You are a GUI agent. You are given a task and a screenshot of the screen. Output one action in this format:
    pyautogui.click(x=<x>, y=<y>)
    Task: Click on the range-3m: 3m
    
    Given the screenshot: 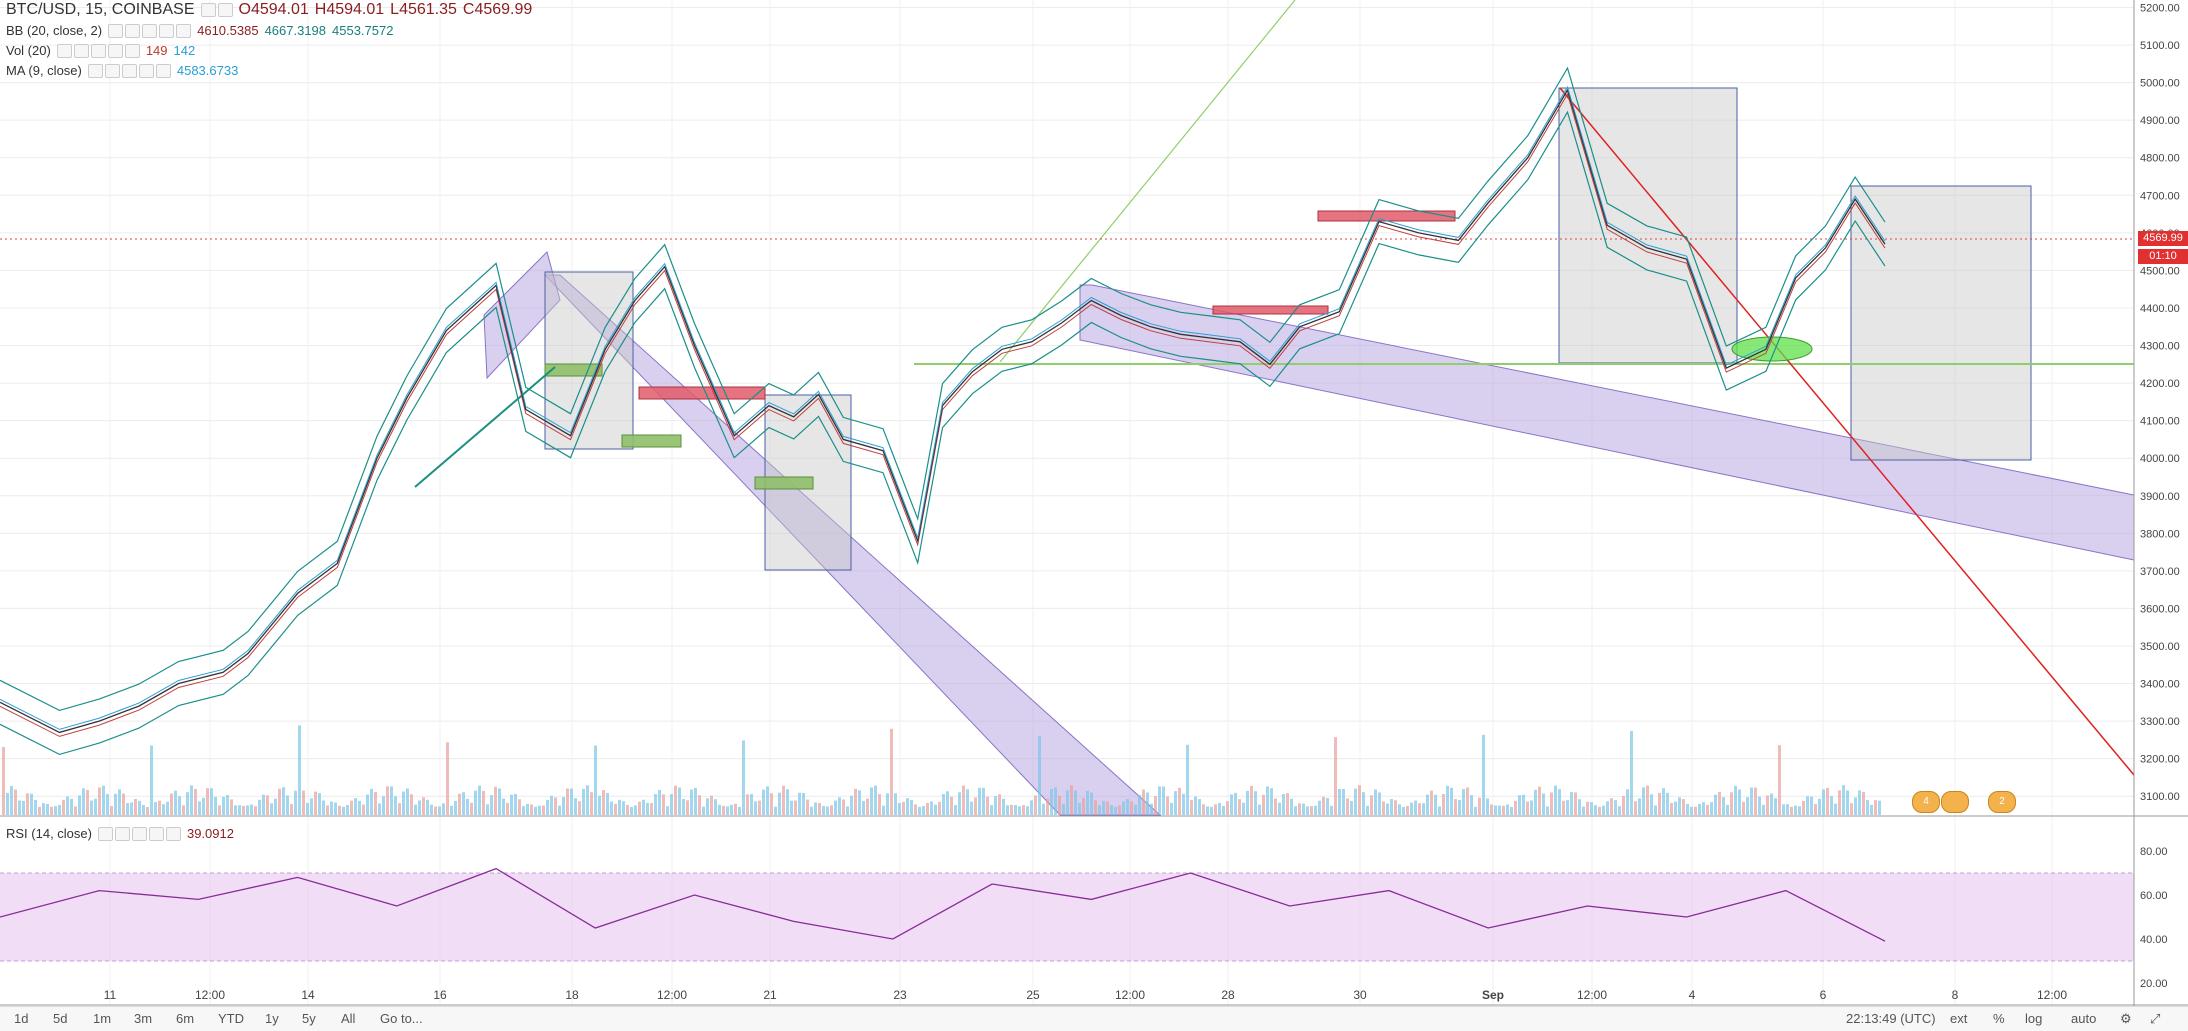 What is the action you would take?
    pyautogui.click(x=143, y=1018)
    